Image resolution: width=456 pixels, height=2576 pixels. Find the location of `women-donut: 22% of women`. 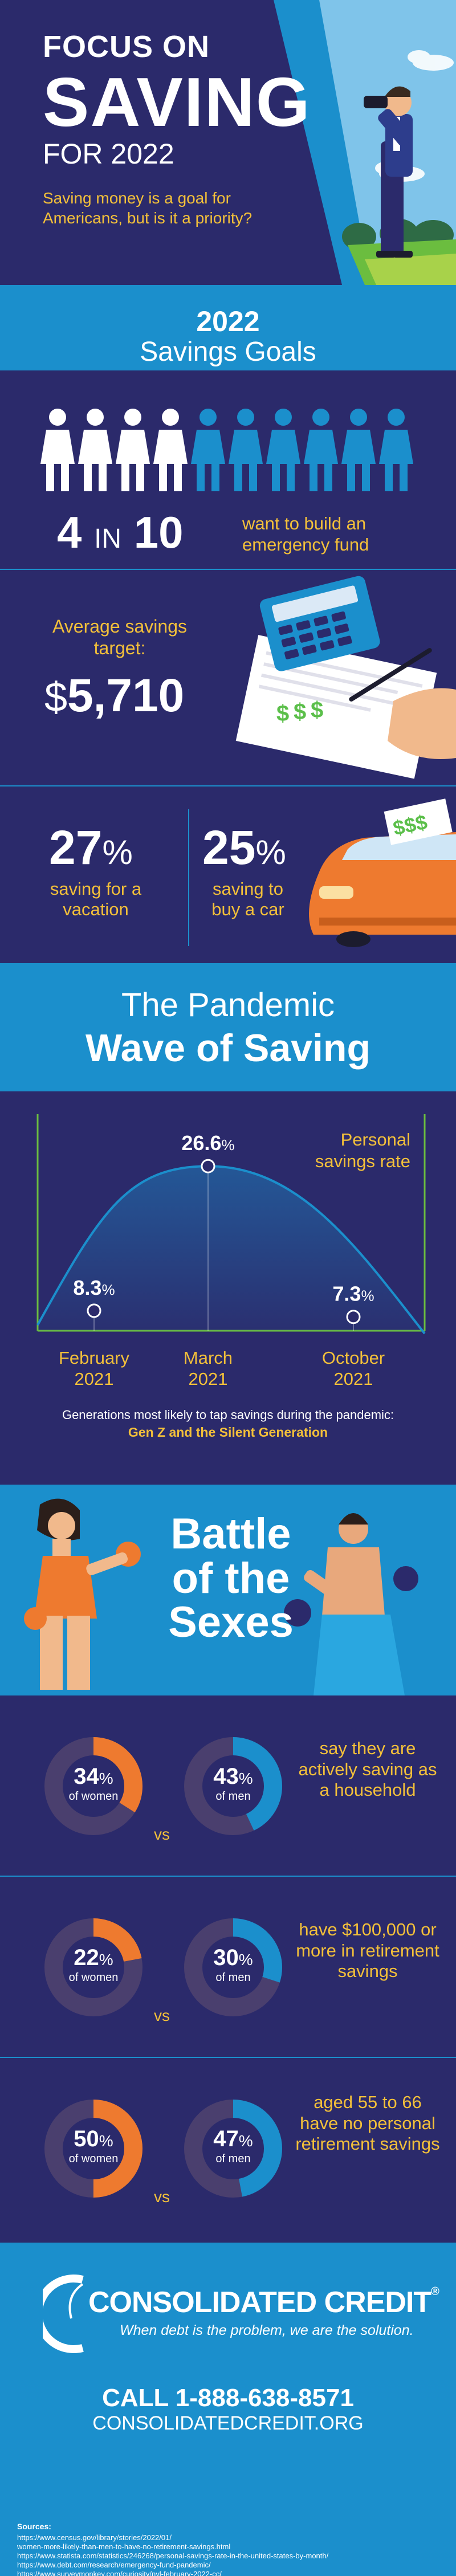

women-donut: 22% of women is located at coordinates (93, 1967).